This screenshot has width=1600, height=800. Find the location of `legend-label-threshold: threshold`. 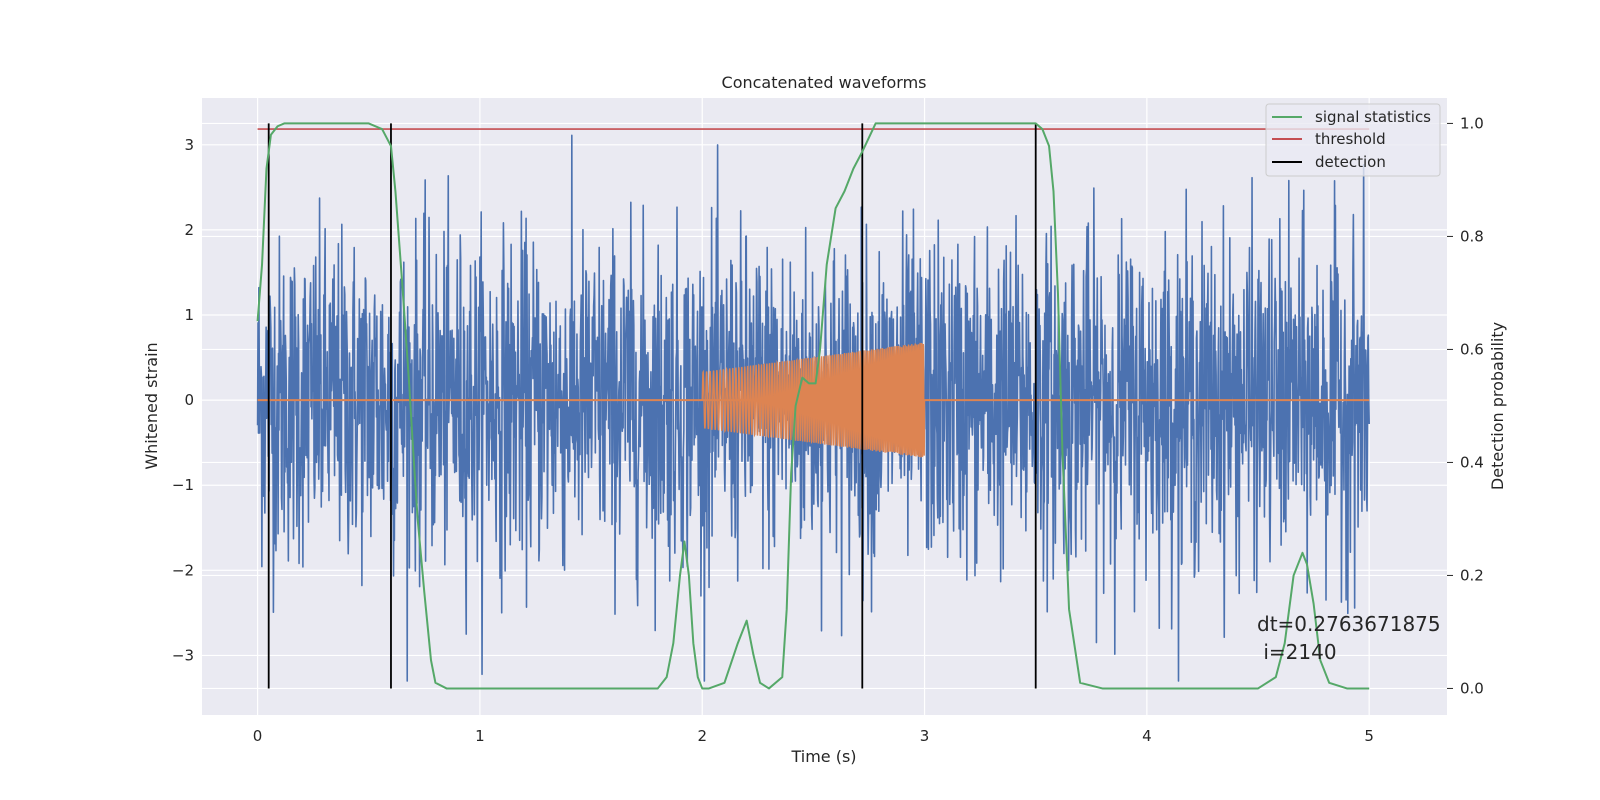

legend-label-threshold: threshold is located at coordinates (1350, 139).